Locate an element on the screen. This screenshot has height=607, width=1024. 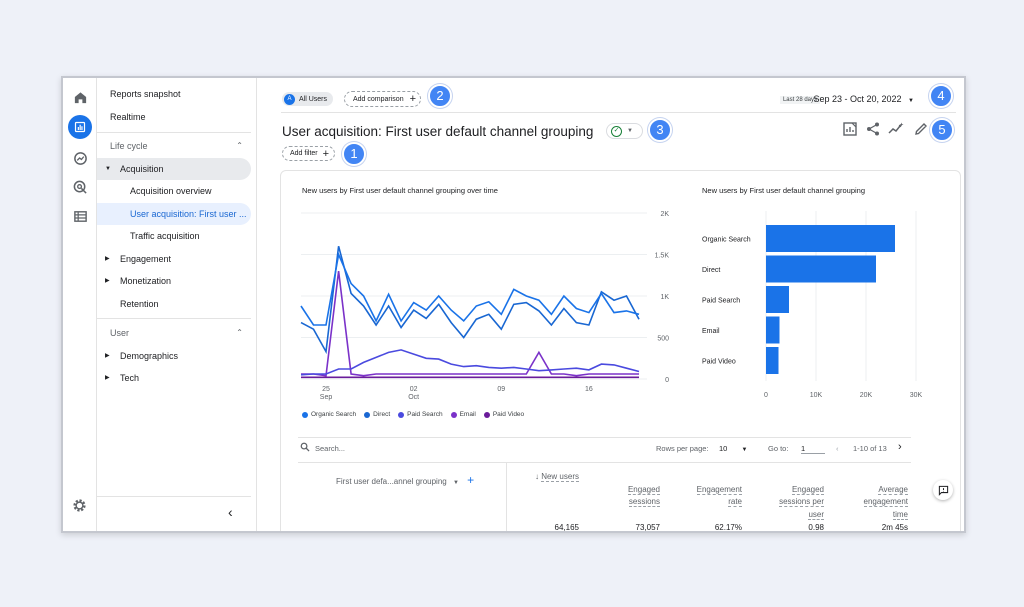
series-line-email is located at coordinates (470, 324).